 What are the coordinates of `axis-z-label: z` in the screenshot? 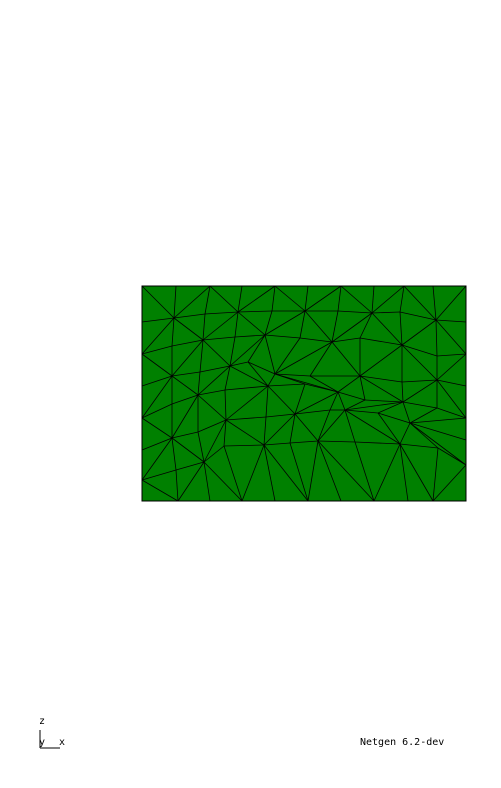 It's located at (42, 722).